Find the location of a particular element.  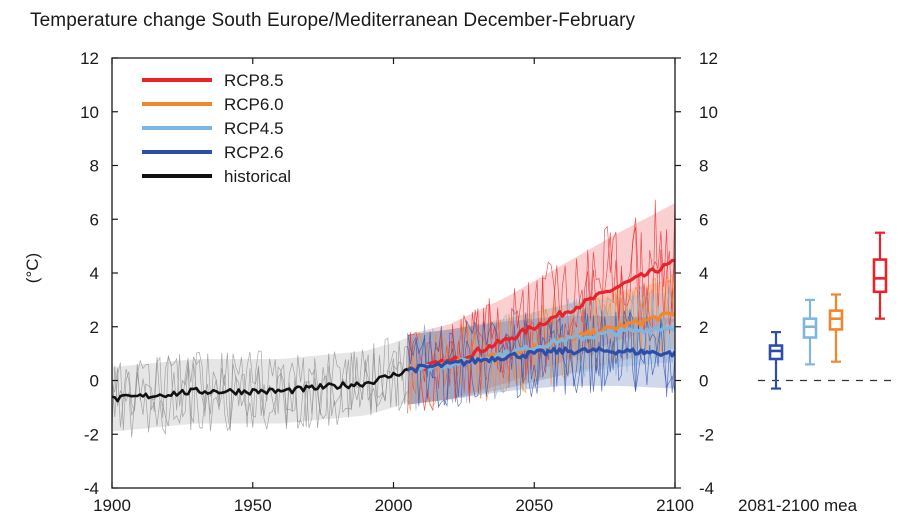

ensemble-member-rcp85 is located at coordinates (541, 314).